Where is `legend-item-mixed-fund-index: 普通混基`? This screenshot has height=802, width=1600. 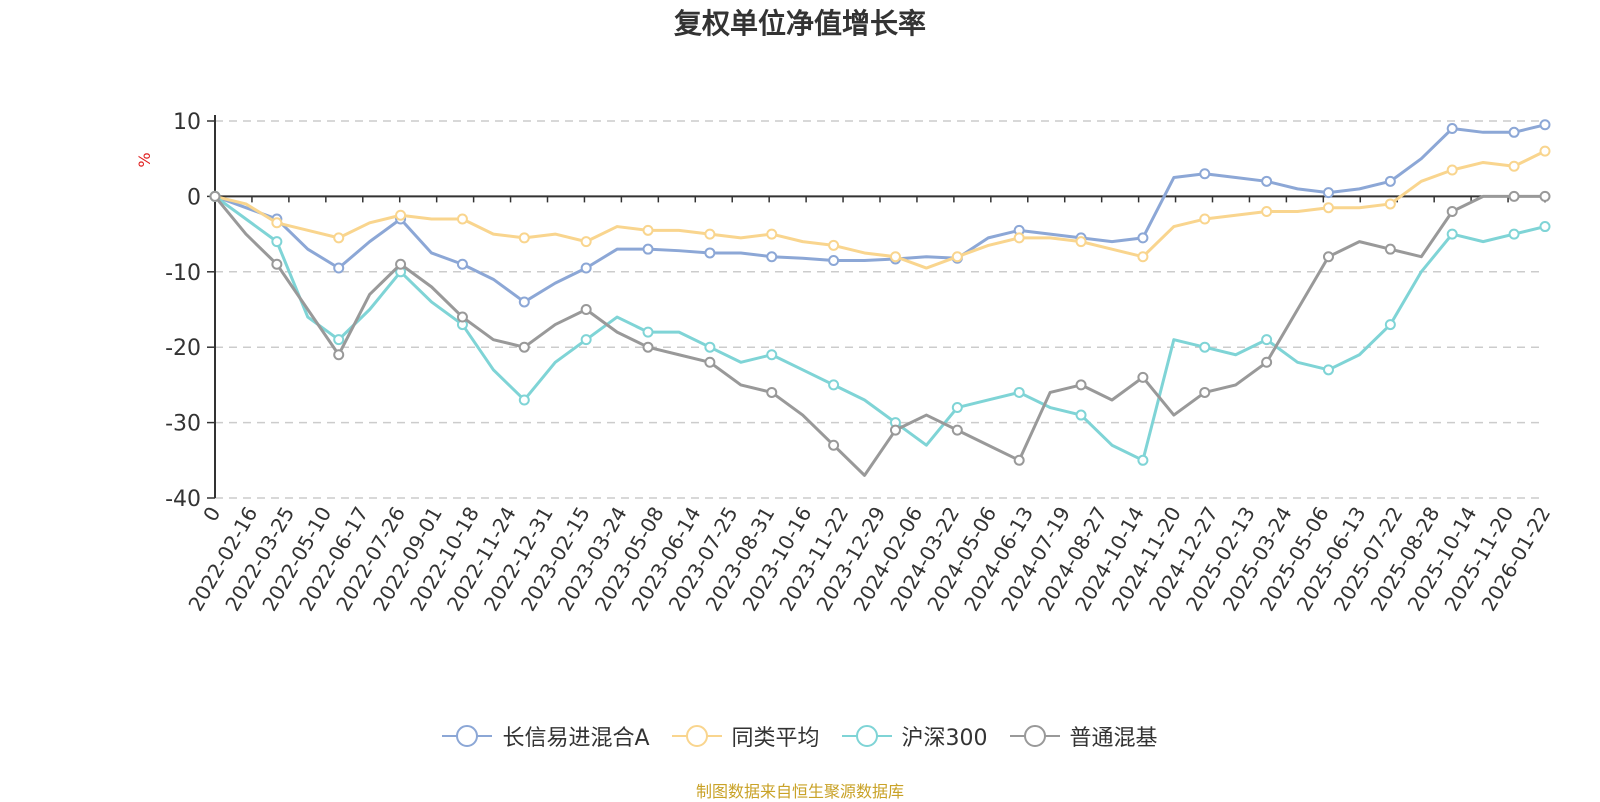 legend-item-mixed-fund-index: 普通混基 is located at coordinates (1083, 736).